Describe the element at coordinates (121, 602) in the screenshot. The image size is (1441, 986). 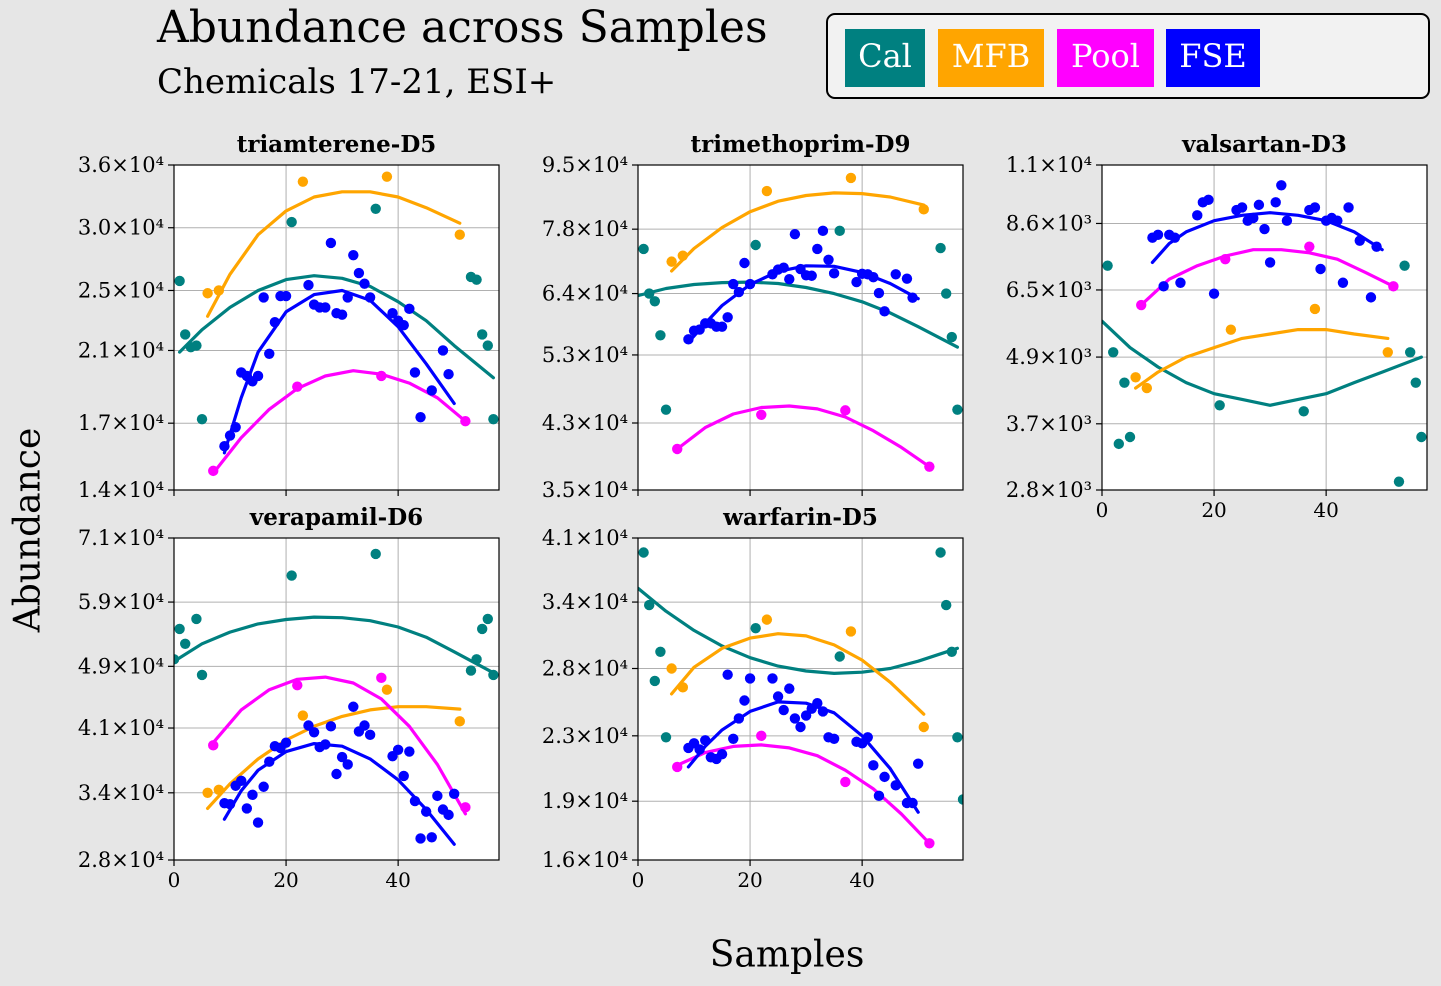
I see `y-tick-label: 5.9×10⁴` at that location.